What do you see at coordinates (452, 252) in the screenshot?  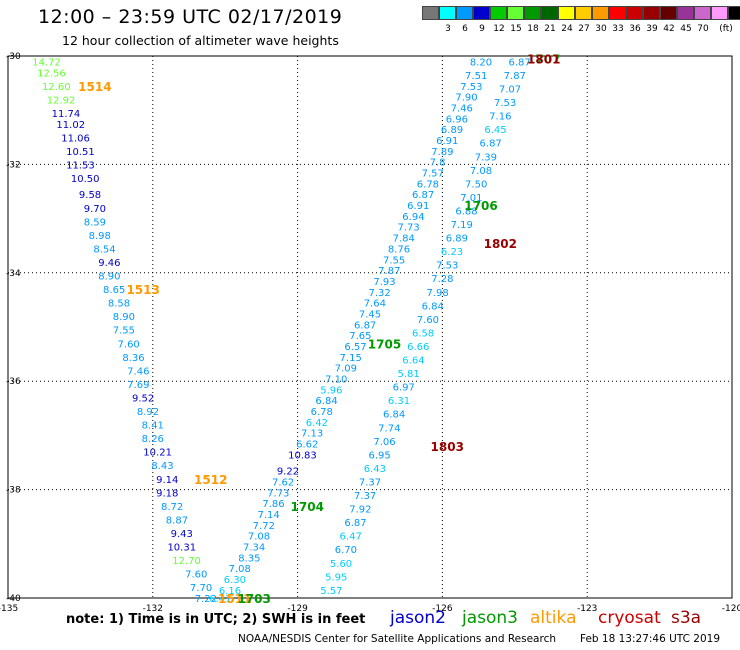 I see `swh-data-label: 6.23` at bounding box center [452, 252].